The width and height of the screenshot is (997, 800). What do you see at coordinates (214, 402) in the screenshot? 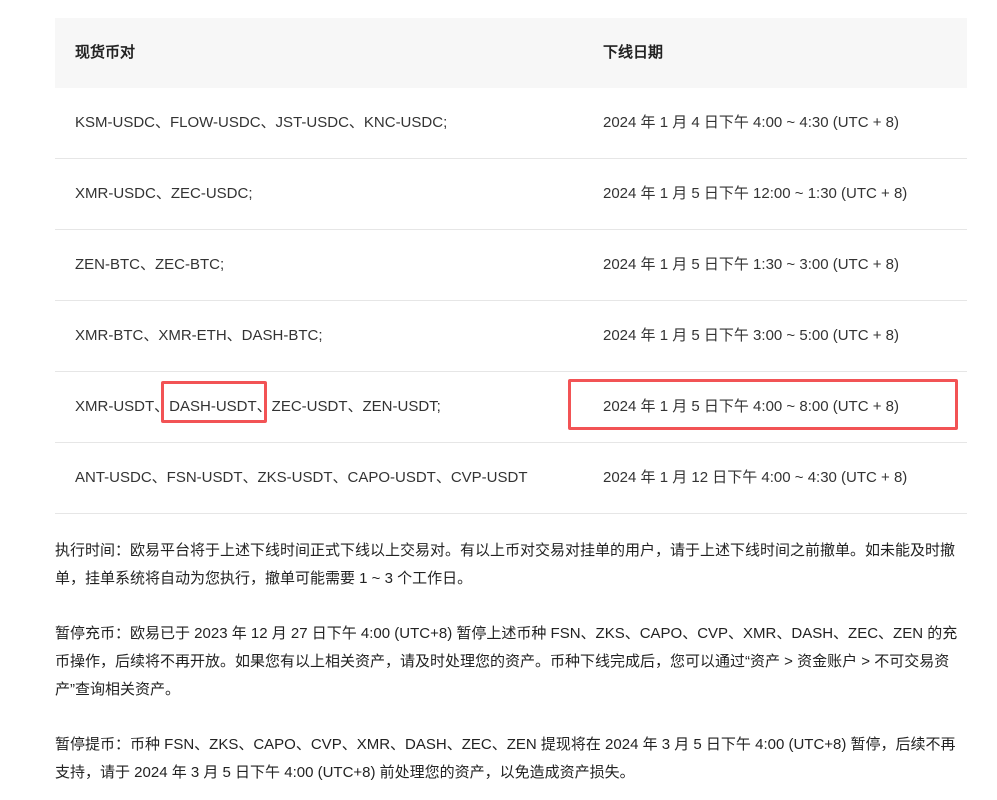
I see `highlight-box-dash-usdt` at bounding box center [214, 402].